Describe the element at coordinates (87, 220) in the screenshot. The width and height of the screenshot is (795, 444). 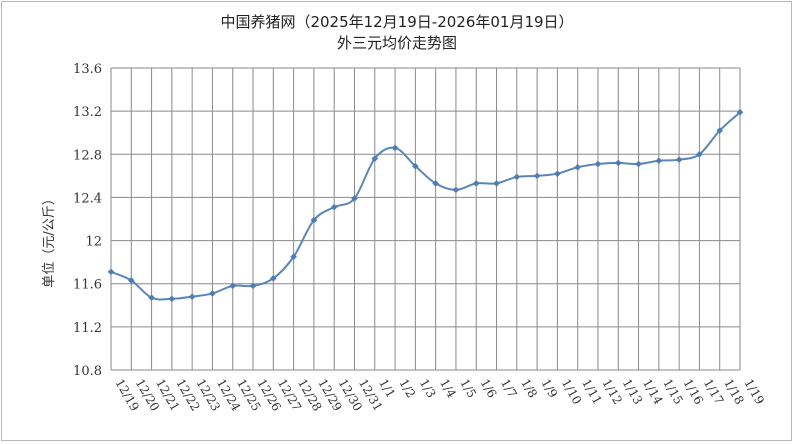
I see `y-axis-ticks: 10.8 11.2 11.6 12 12.4 12.8 13.2 13.6` at that location.